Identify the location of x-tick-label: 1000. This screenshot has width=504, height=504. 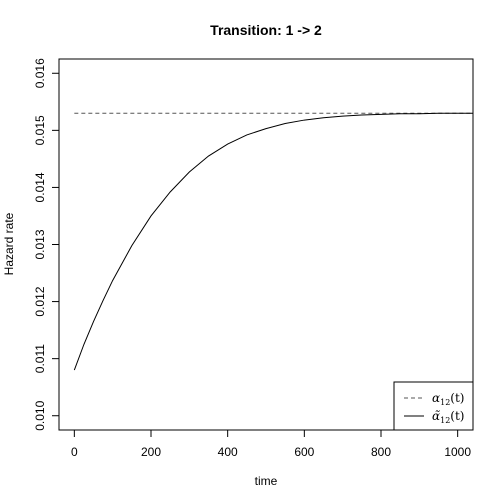
(457, 452).